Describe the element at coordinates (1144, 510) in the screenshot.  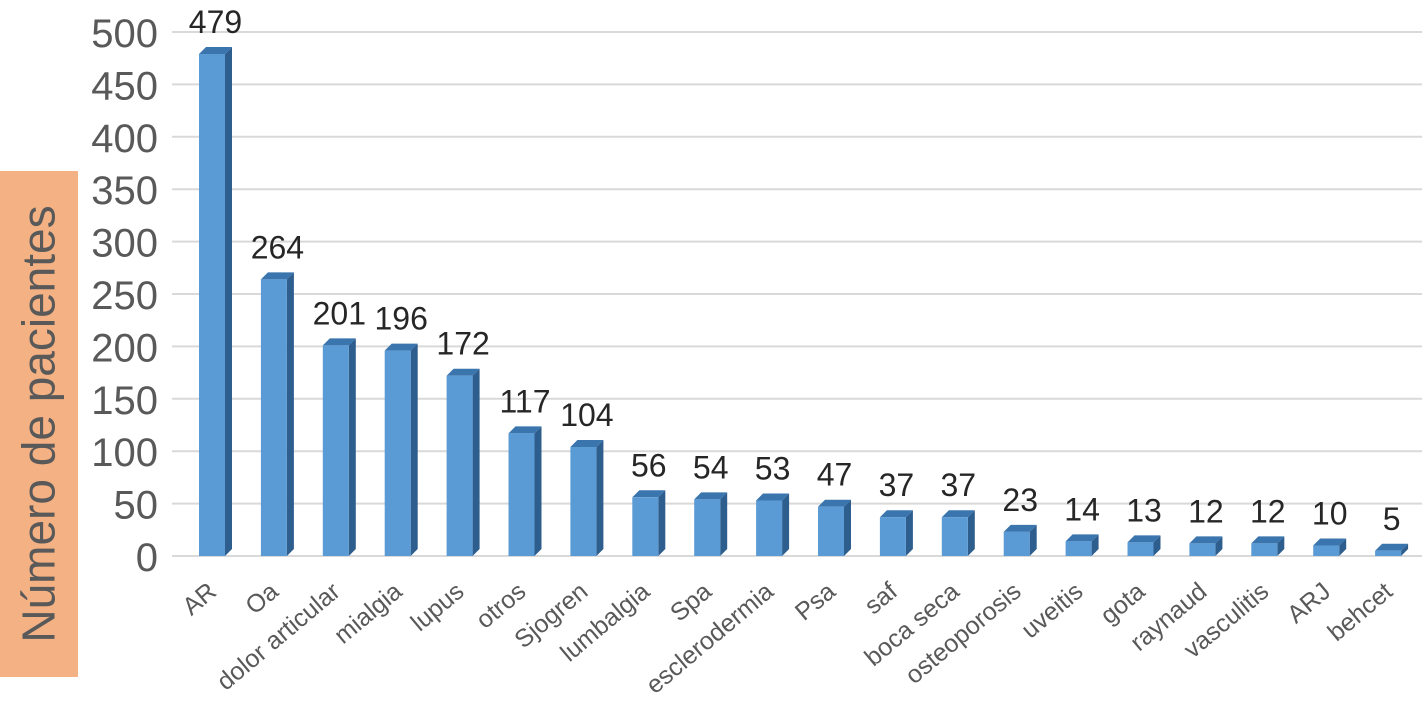
I see `data-label: 13` at that location.